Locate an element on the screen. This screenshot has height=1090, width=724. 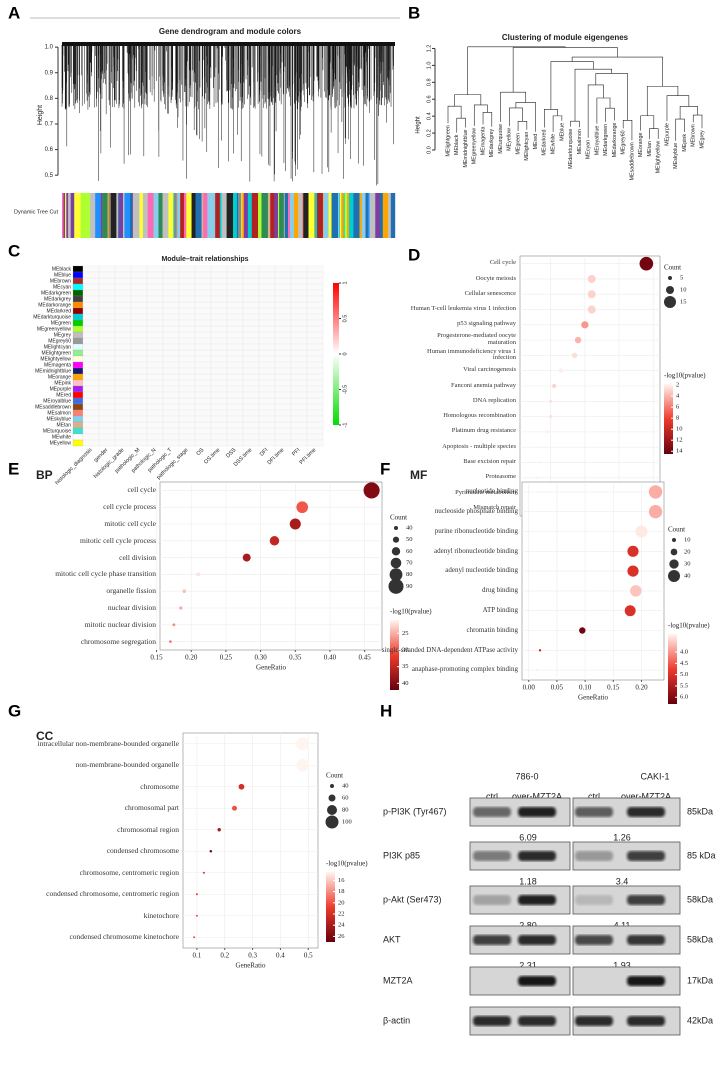
row-label: MEpink is located at coordinates (62, 383).